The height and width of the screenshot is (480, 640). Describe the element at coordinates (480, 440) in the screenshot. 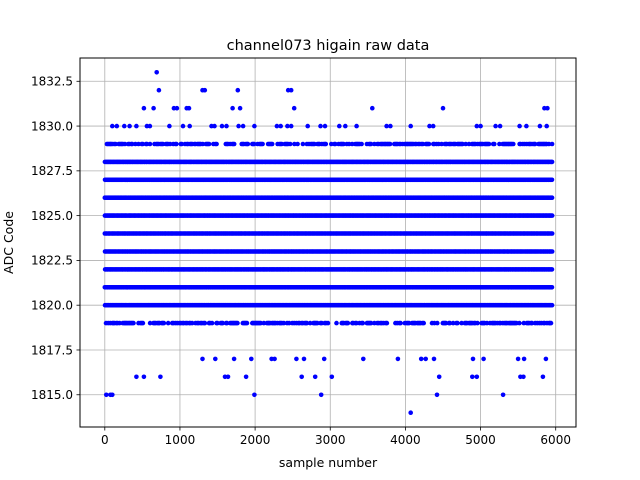

I see `x-tick-label: 5000` at that location.